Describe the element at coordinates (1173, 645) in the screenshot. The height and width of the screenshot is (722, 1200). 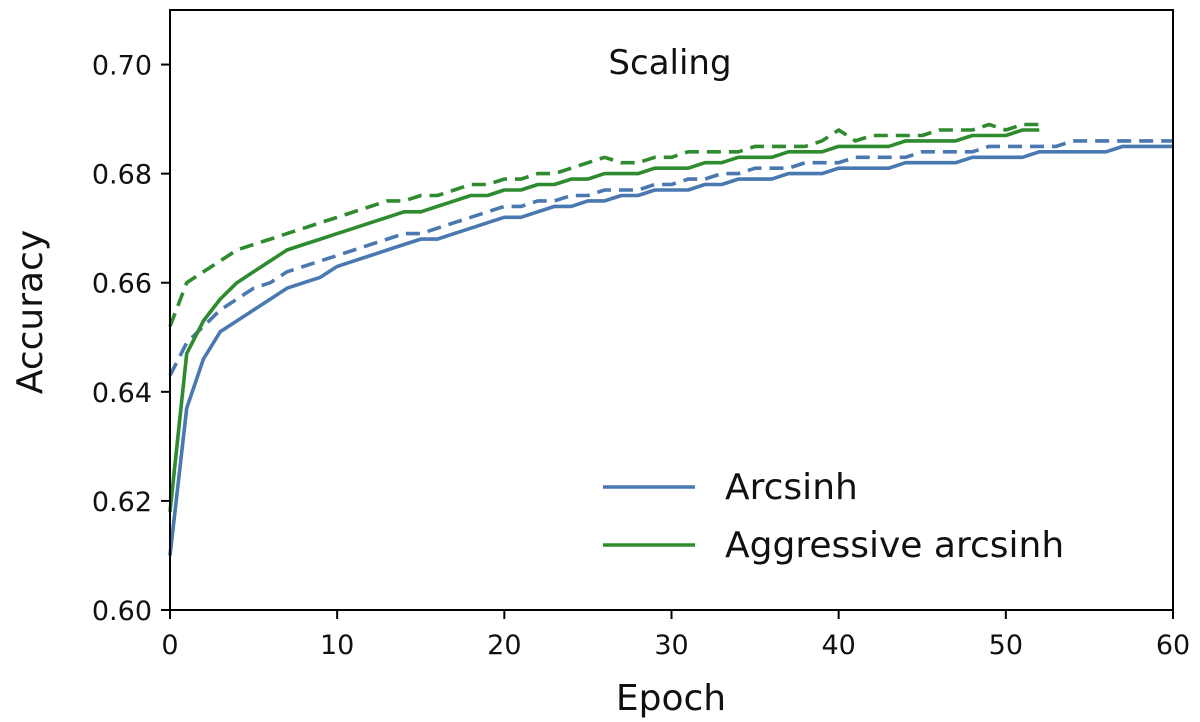
I see `x-tick-label: 60` at that location.